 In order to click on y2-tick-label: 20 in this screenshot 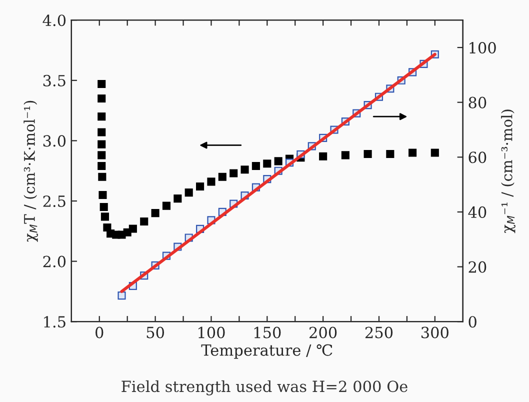, I will do `click(477, 267)`.